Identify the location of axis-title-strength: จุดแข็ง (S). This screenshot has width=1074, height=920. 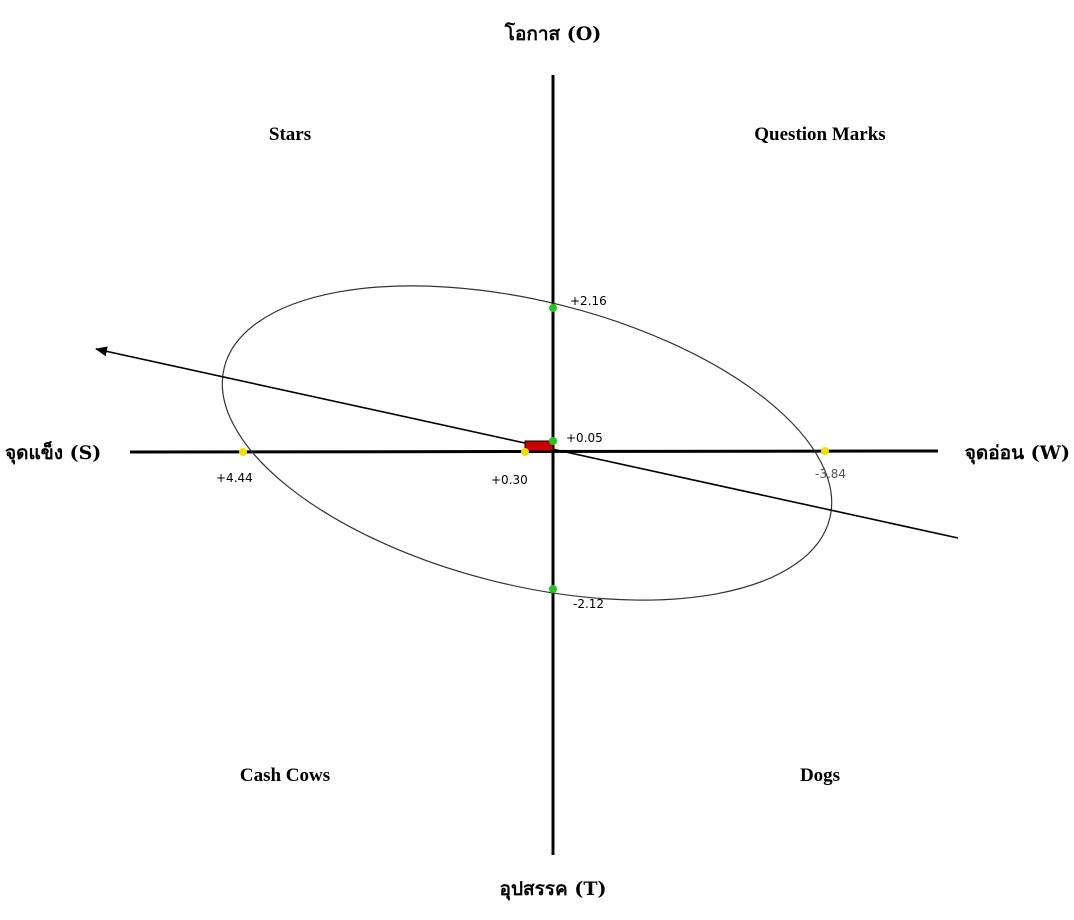
(53, 452).